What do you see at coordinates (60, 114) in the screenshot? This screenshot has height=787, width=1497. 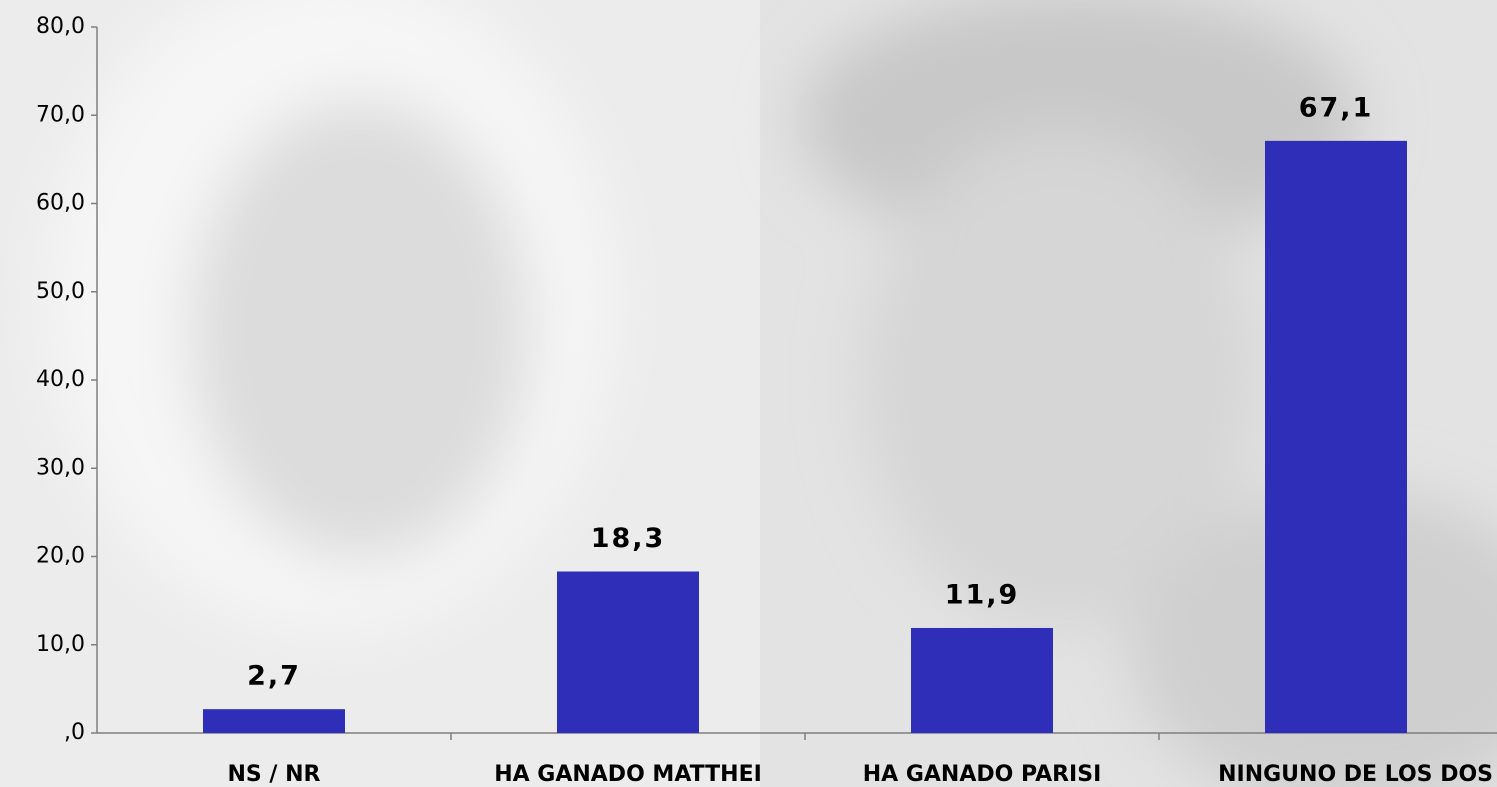 I see `y-tick-label: 70,0` at bounding box center [60, 114].